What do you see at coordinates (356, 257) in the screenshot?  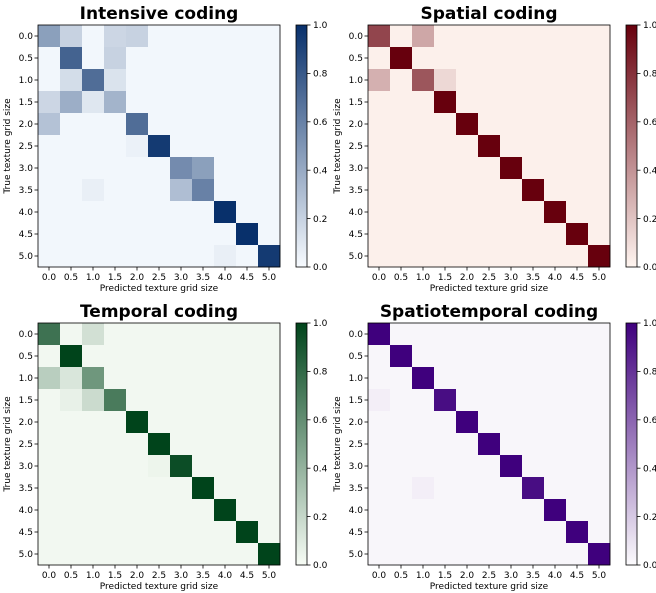 I see `y-tick-label: 5.0` at bounding box center [356, 257].